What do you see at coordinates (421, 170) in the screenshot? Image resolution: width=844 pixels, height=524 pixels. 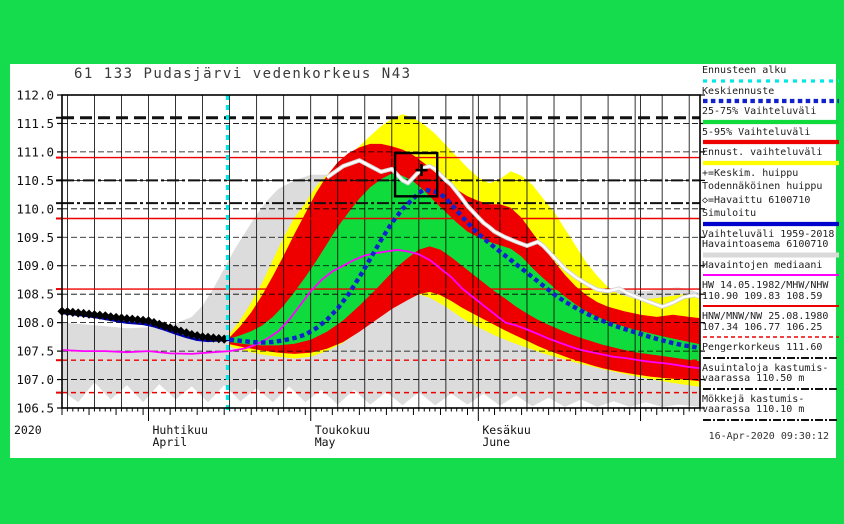 I see `mean-peak-marker` at bounding box center [421, 170].